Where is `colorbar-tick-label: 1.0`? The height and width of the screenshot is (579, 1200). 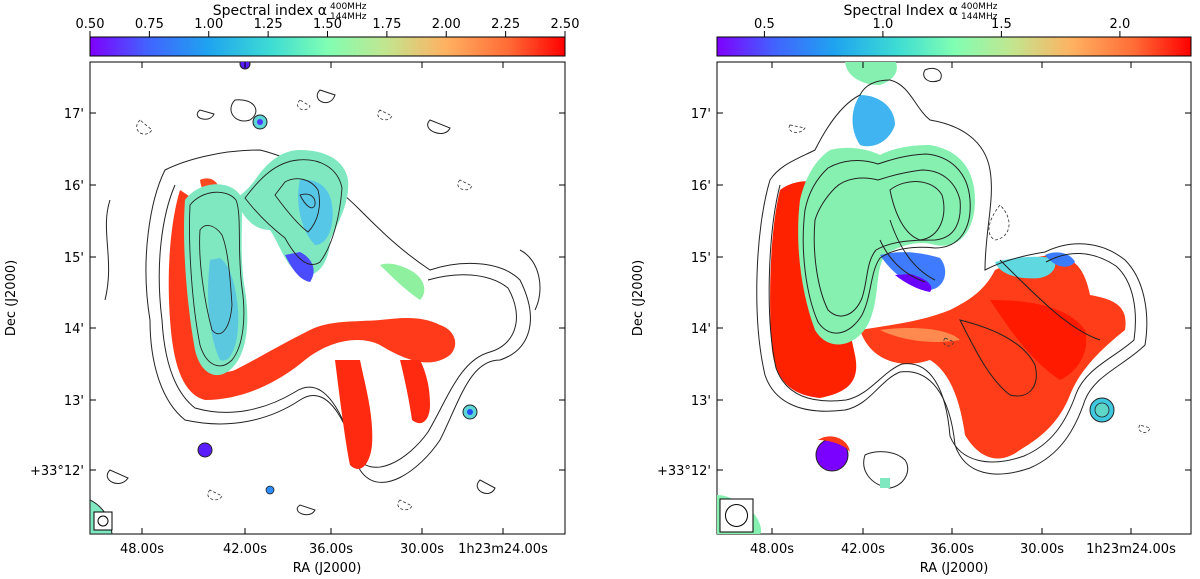 colorbar-tick-label: 1.0 is located at coordinates (883, 24).